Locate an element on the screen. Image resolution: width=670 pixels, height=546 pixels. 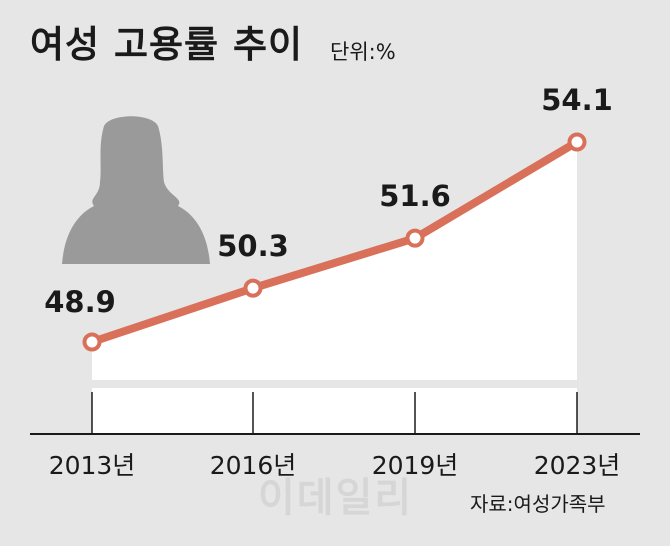
x-axis is located at coordinates (335, 413).